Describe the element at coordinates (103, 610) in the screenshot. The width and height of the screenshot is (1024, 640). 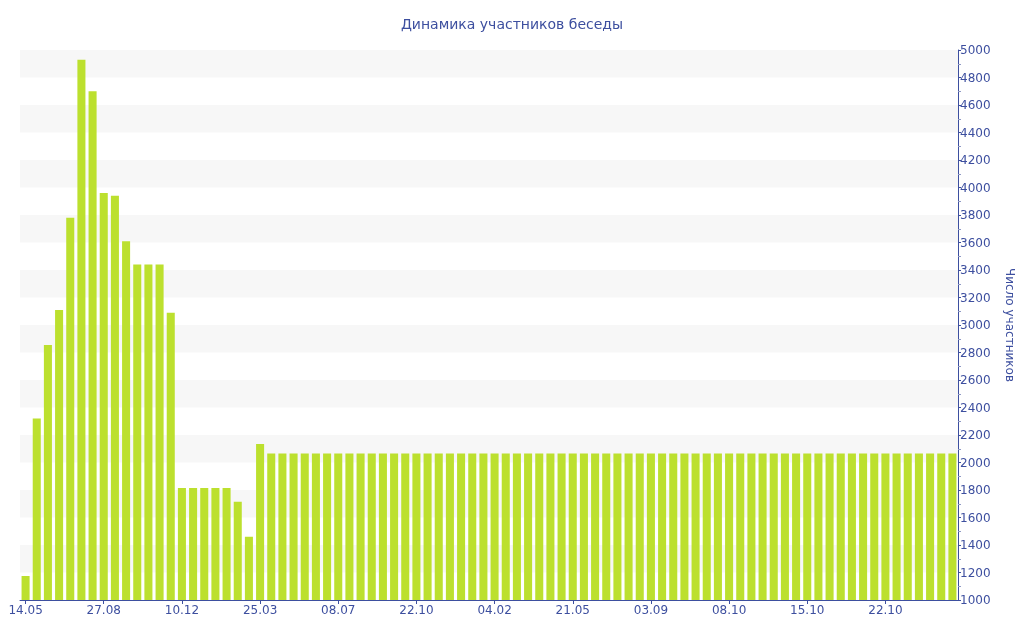
I see `x-tick-label: 27.08` at that location.